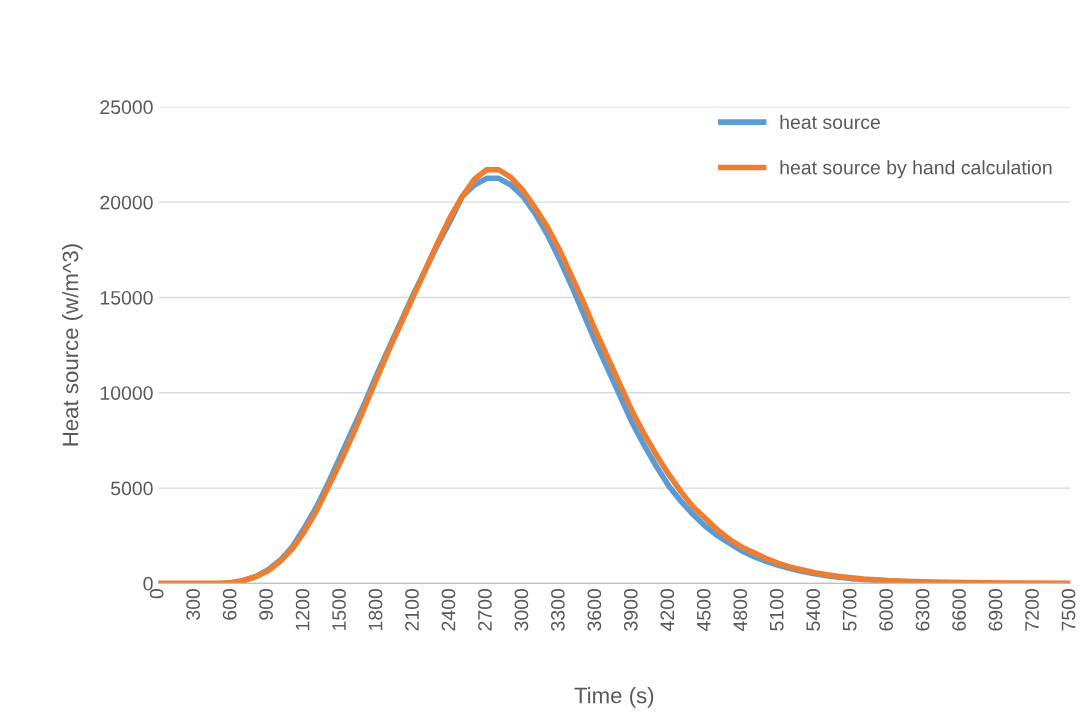 The image size is (1092, 722). I want to click on x-tick-label: 600, so click(229, 604).